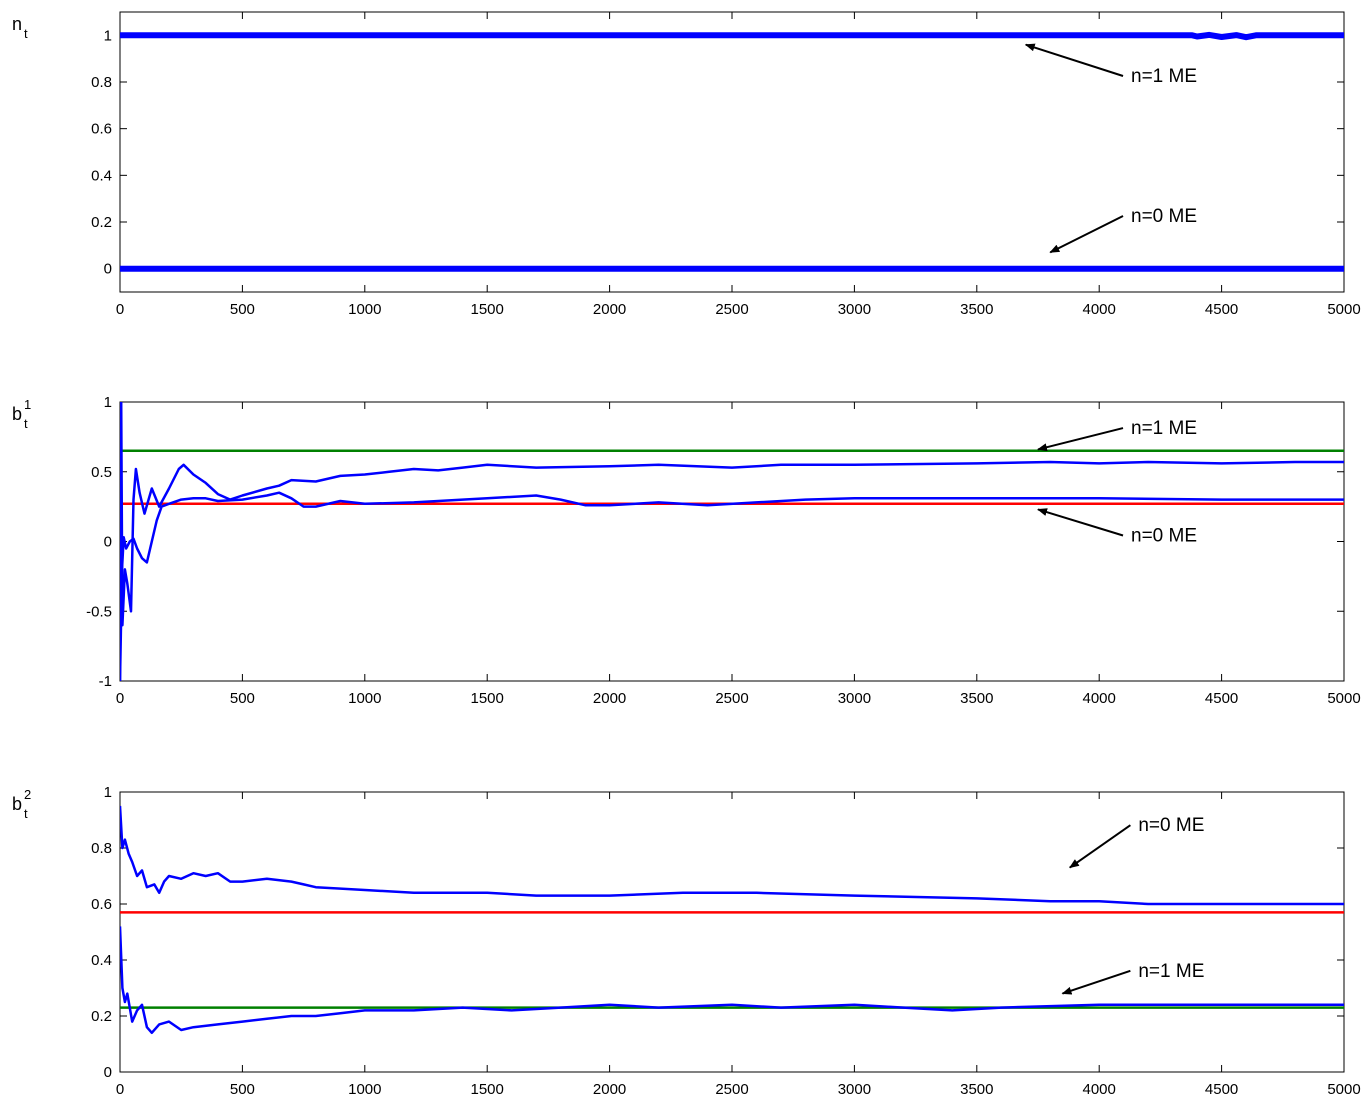  I want to click on y-tick-label: -0.5, so click(99, 611).